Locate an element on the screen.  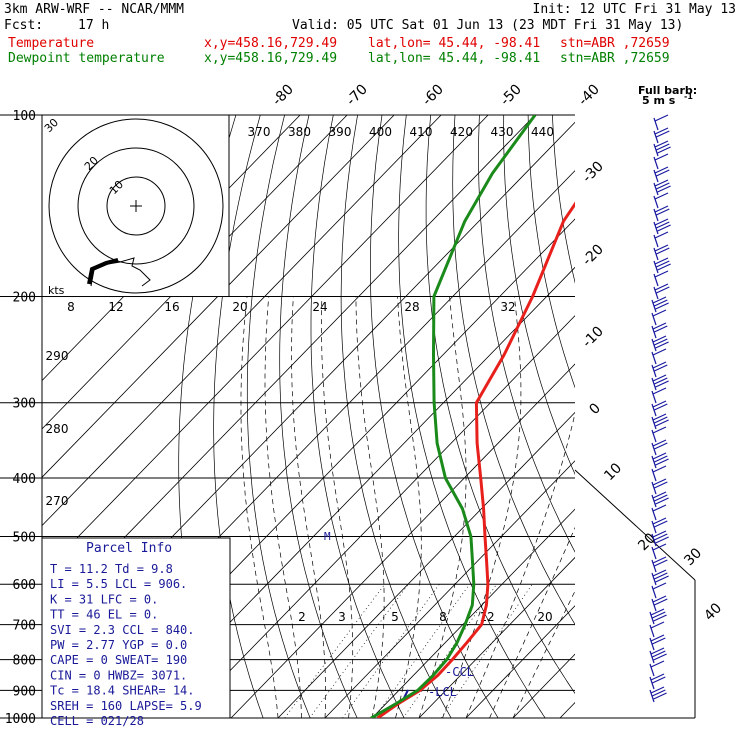
parcel-info-row: CELL = 021/28 is located at coordinates (97, 721).